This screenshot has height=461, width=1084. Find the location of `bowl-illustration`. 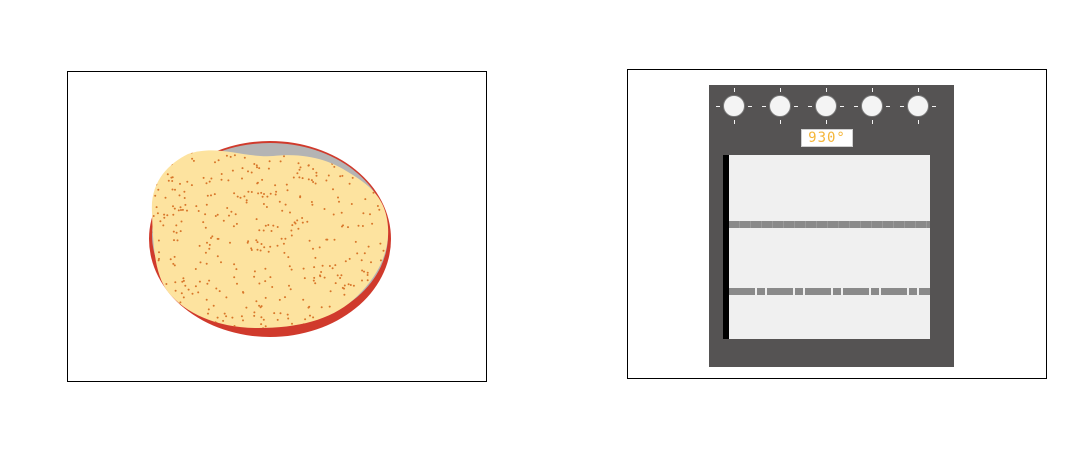

bowl-illustration is located at coordinates (270, 239).